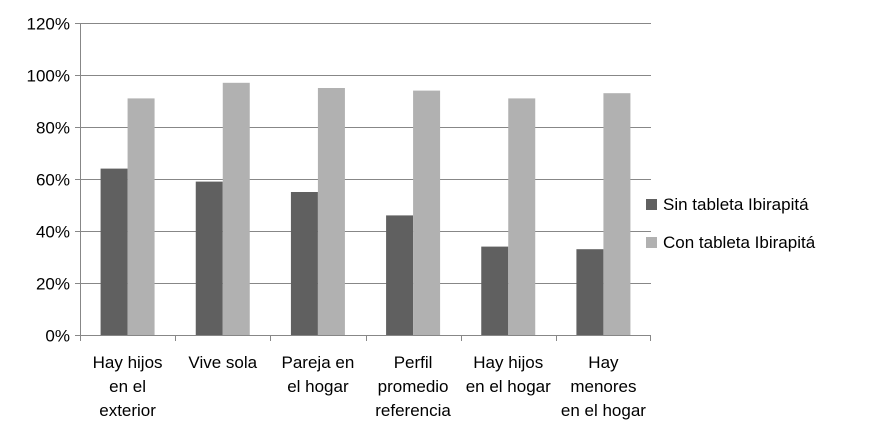 This screenshot has height=437, width=894. I want to click on x-tick-label: Perfil promedio referencia, so click(413, 386).